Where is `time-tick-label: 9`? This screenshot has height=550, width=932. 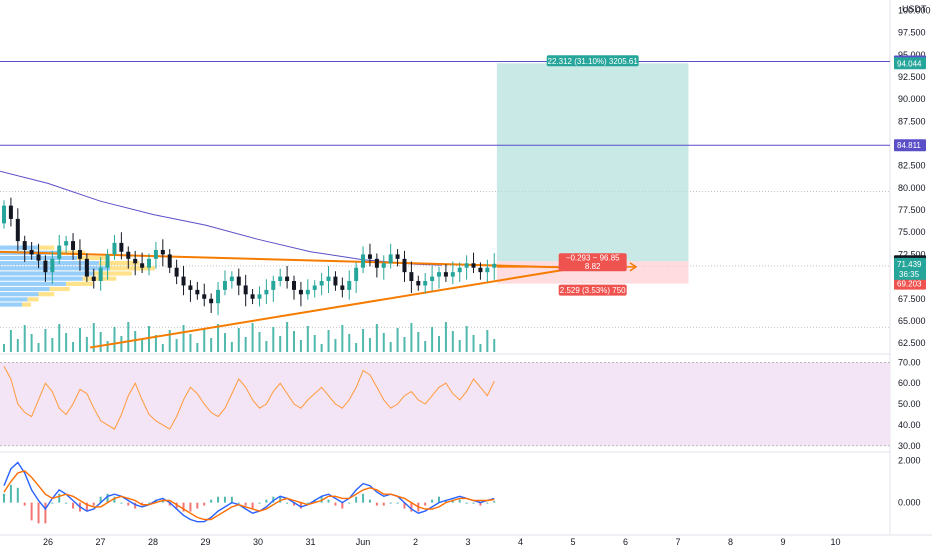
time-tick-label: 9 is located at coordinates (782, 542).